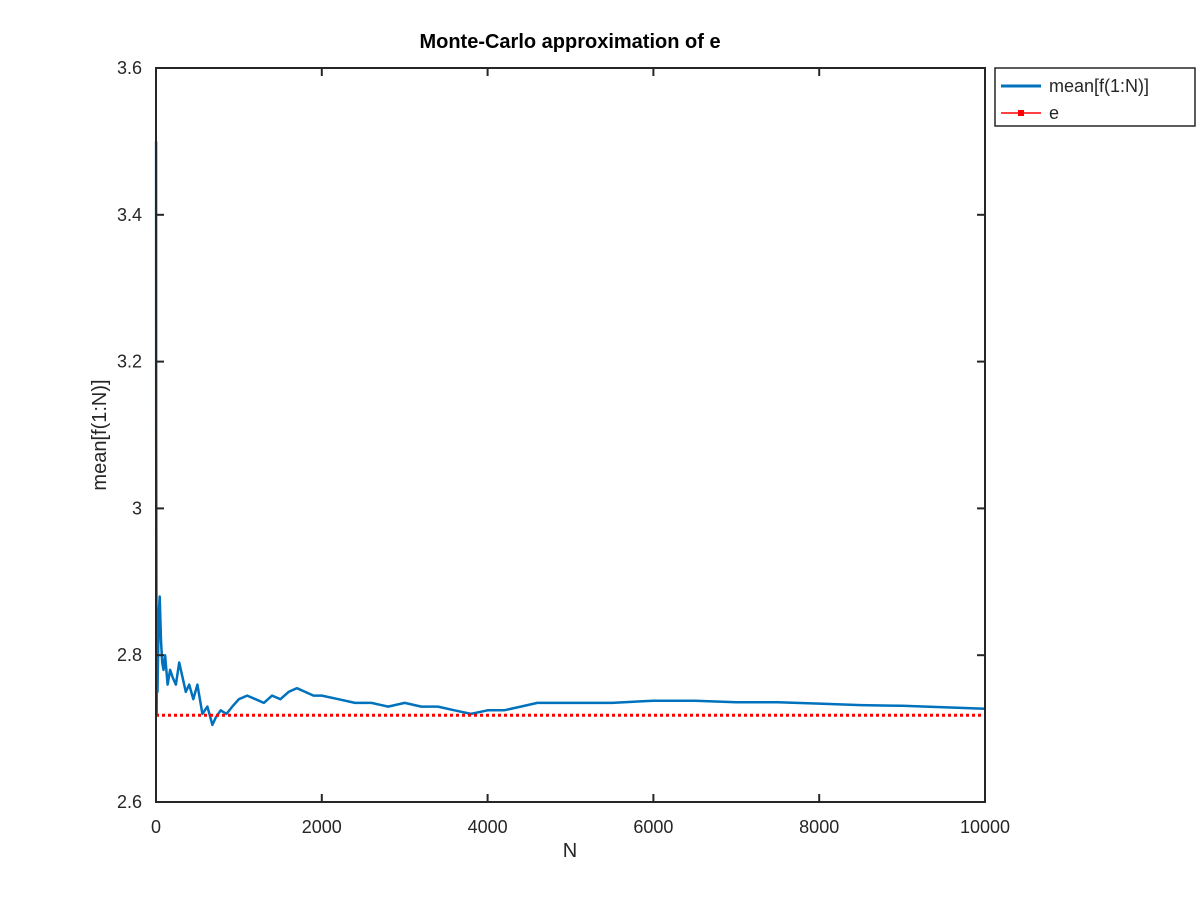 Image resolution: width=1200 pixels, height=900 pixels. I want to click on x-tick-label: 6000, so click(653, 827).